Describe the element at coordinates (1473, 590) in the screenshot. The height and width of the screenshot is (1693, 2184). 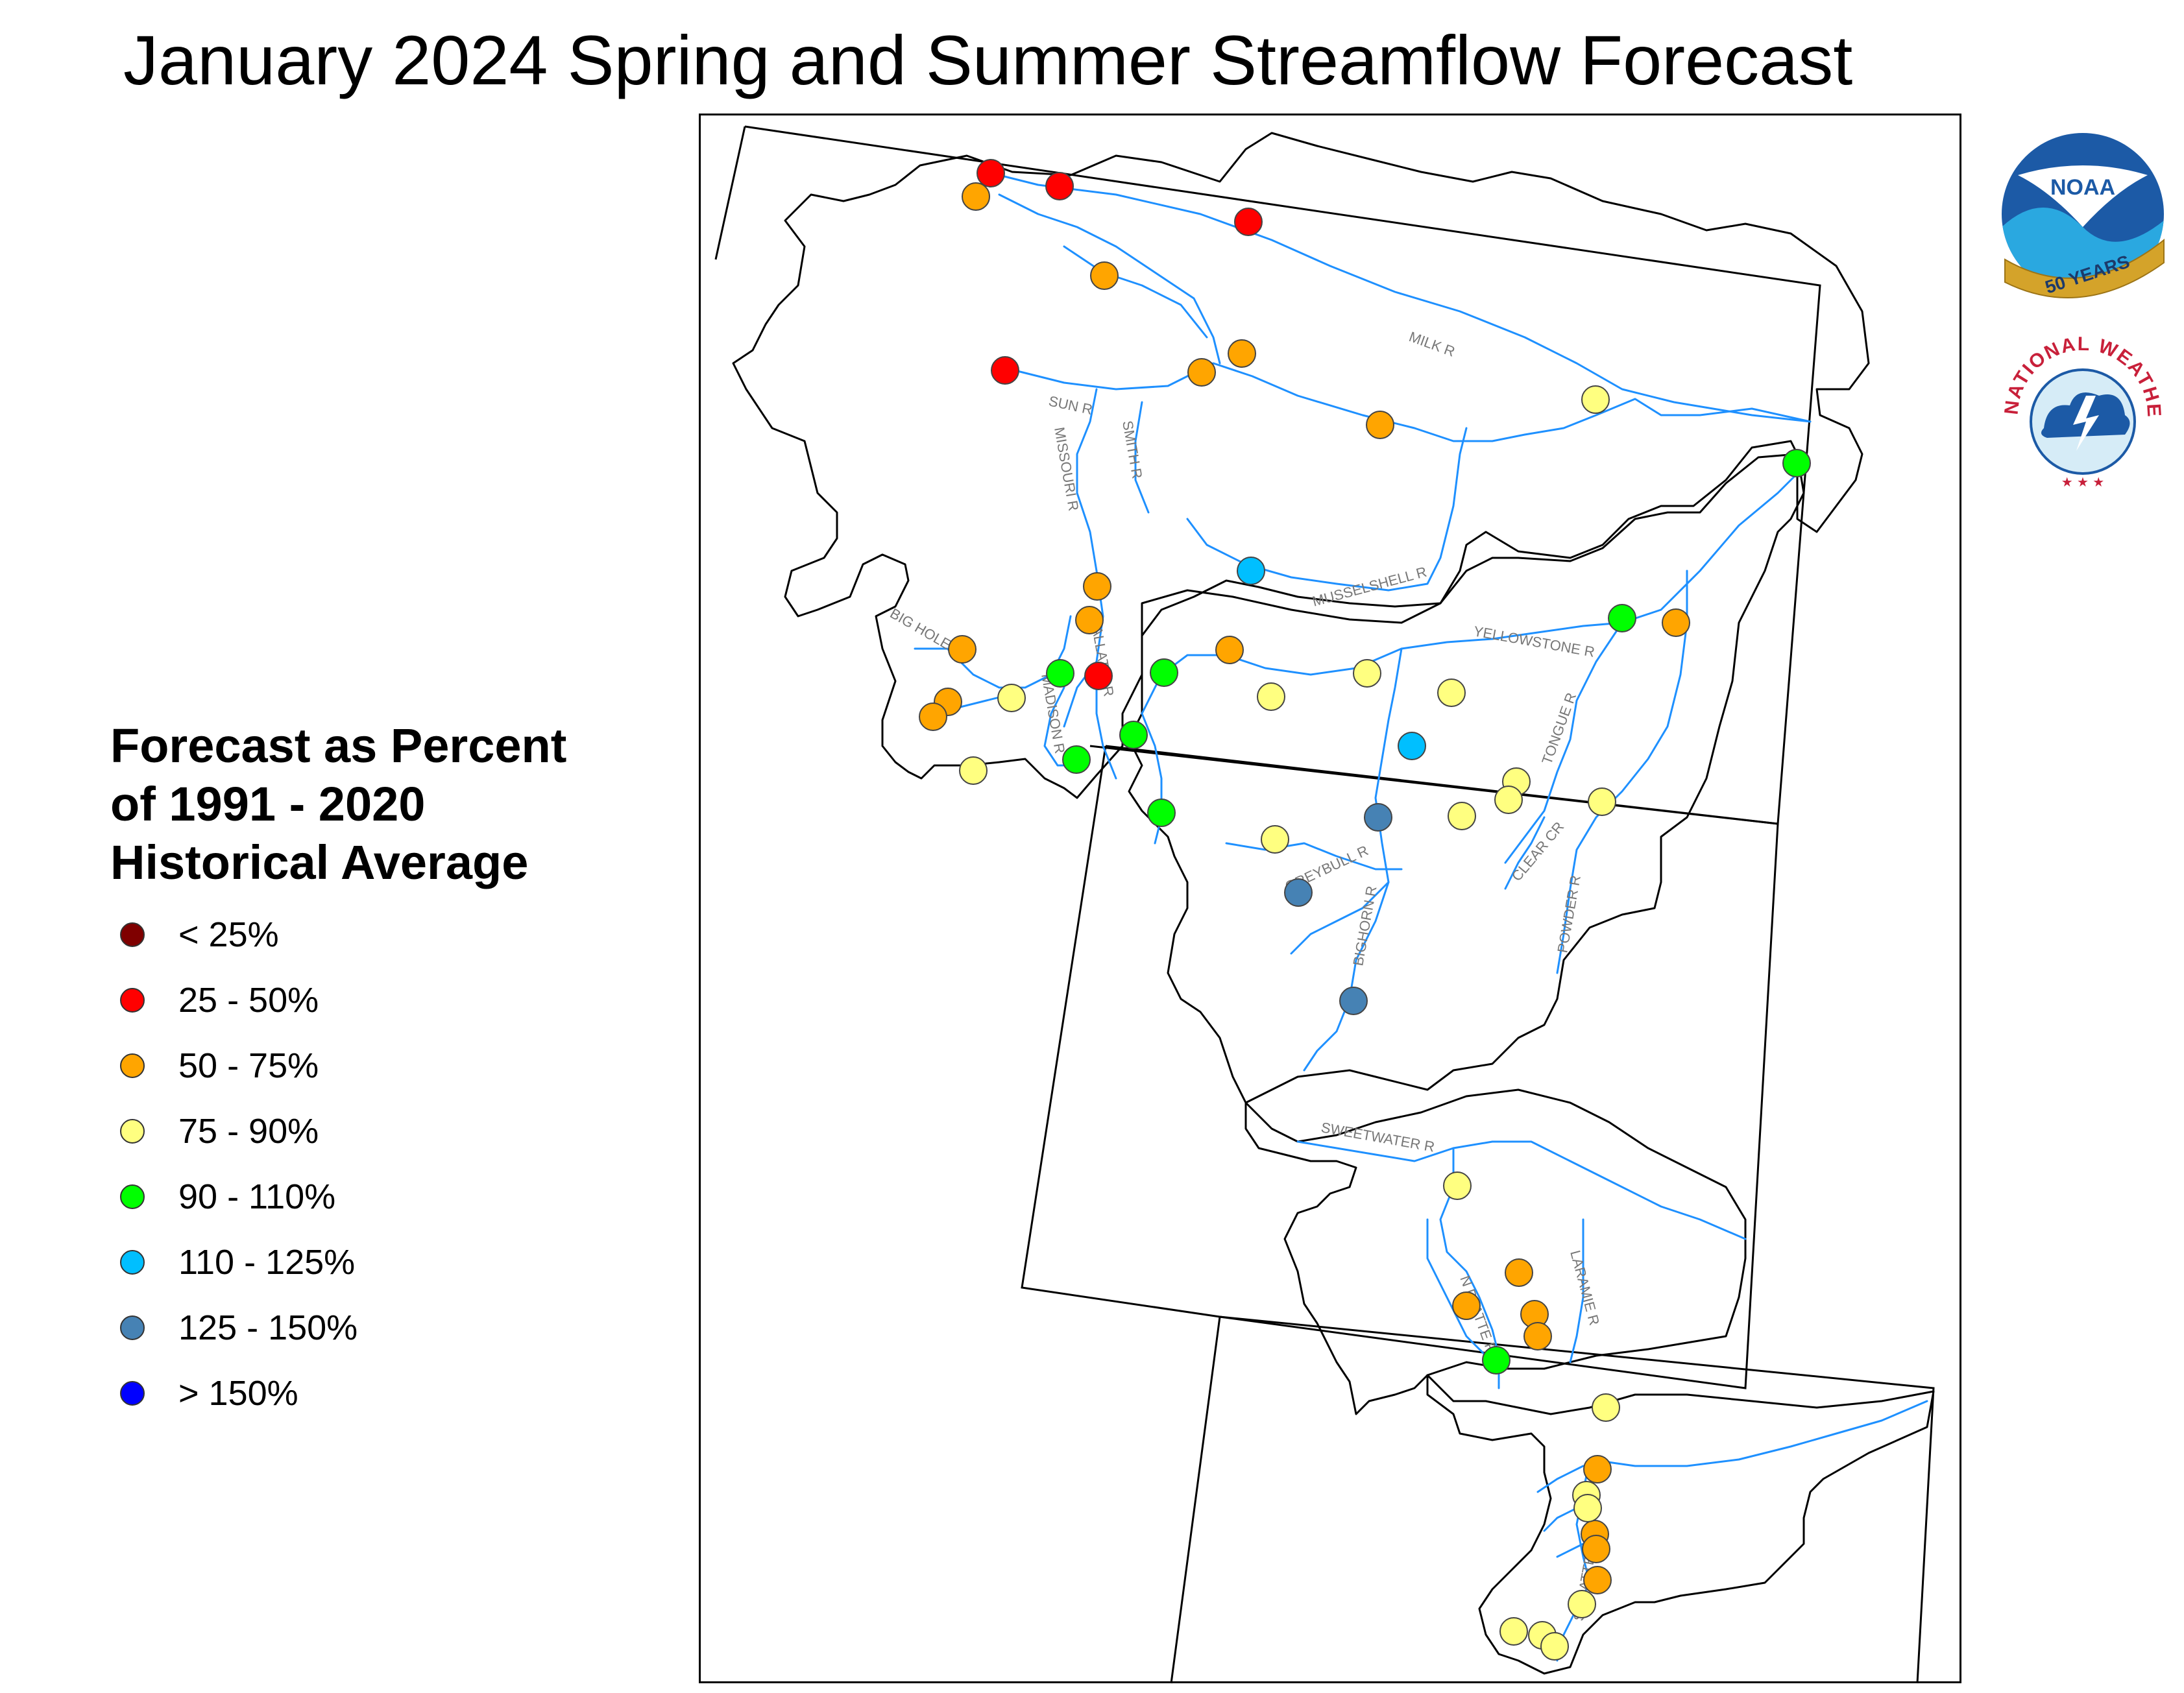
I see `yellowstone-main` at that location.